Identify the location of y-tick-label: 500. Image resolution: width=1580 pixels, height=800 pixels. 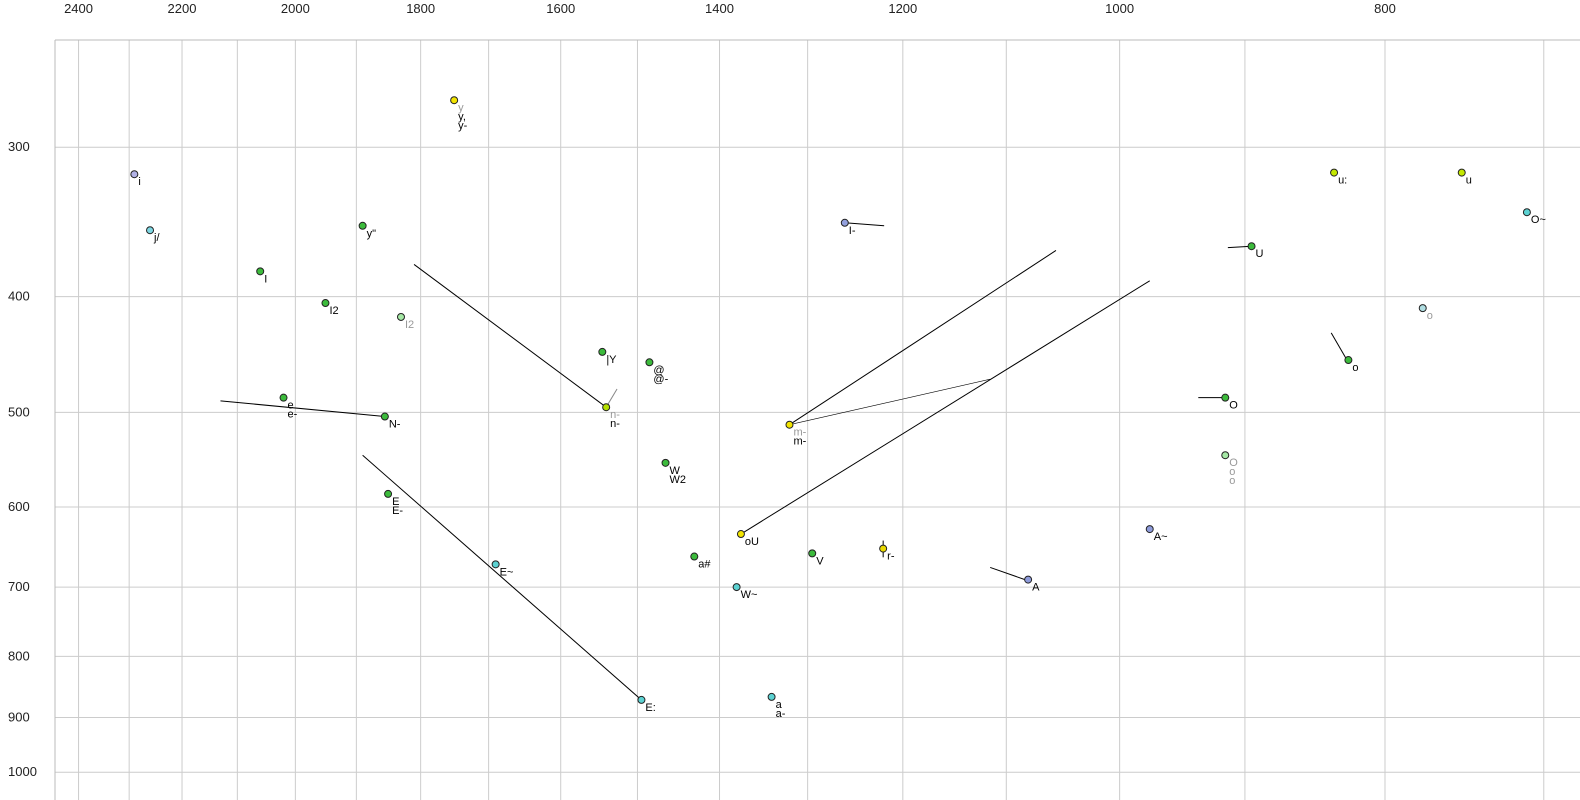
(19, 411).